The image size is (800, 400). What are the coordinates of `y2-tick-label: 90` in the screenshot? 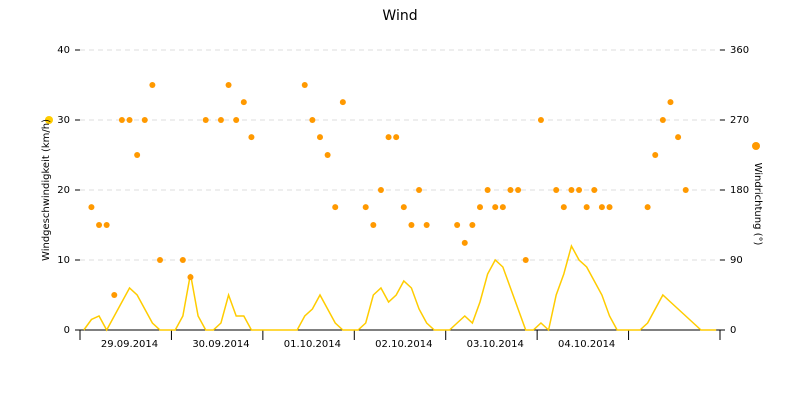 It's located at (736, 260).